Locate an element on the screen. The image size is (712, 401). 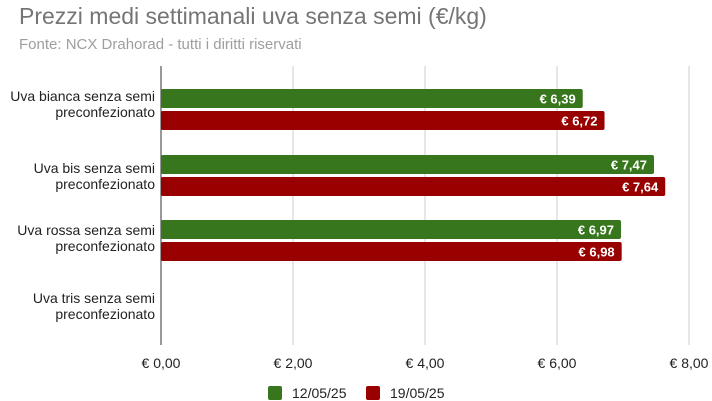
legend-item-1: 19/05/25 is located at coordinates (405, 393).